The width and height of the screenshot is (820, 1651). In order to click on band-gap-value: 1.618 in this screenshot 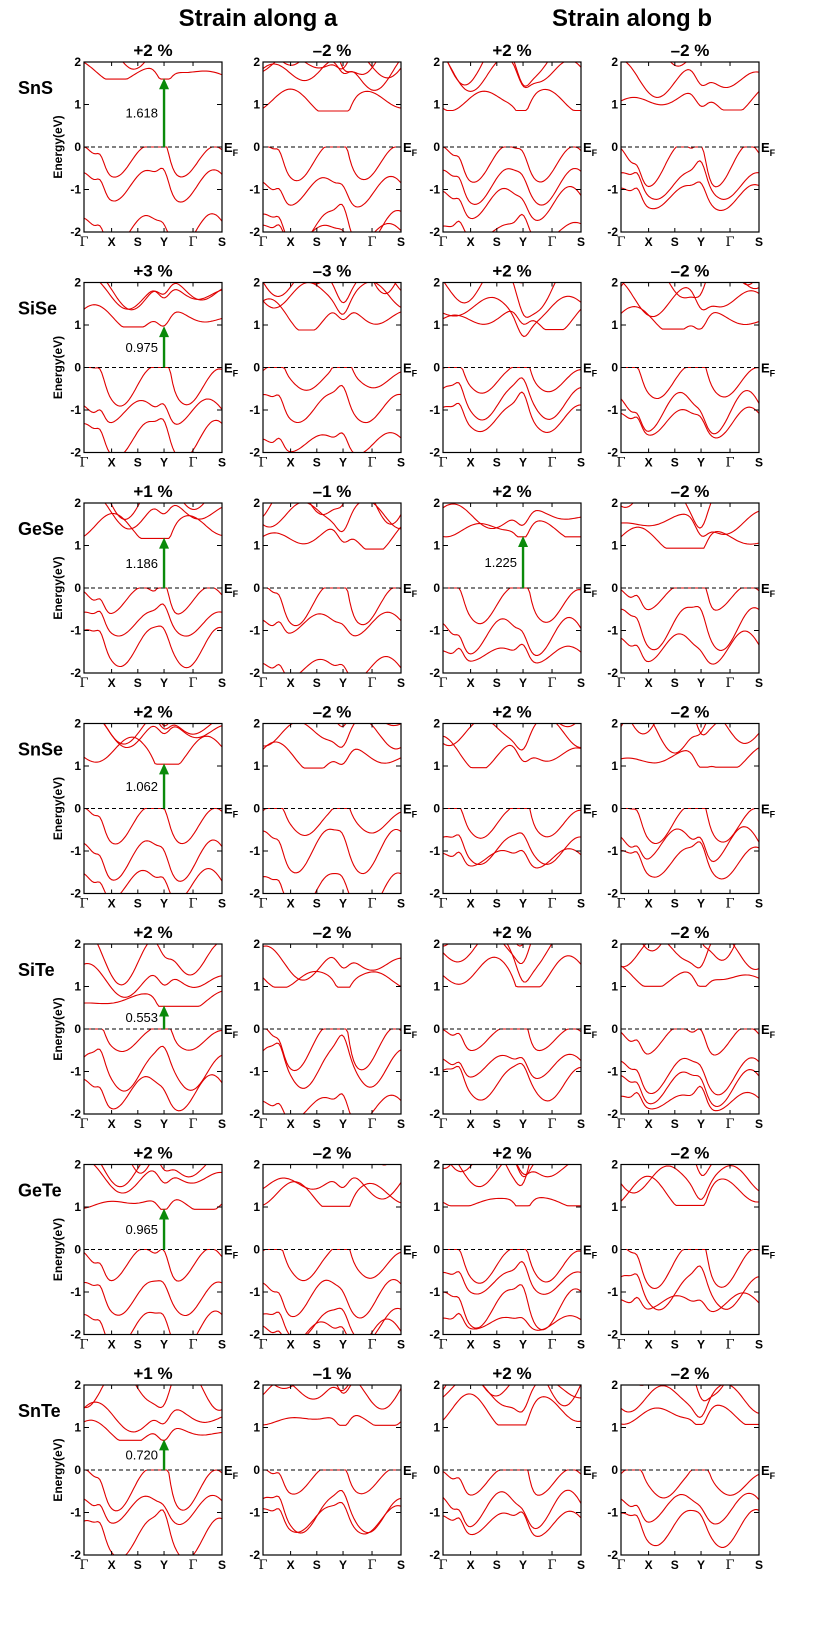, I will do `click(141, 113)`.